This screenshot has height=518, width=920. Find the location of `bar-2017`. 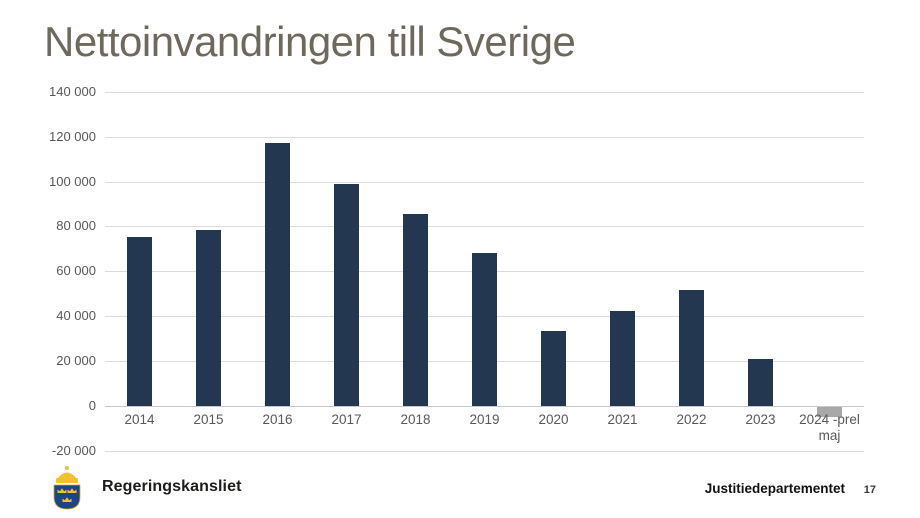

bar-2017 is located at coordinates (346, 294).